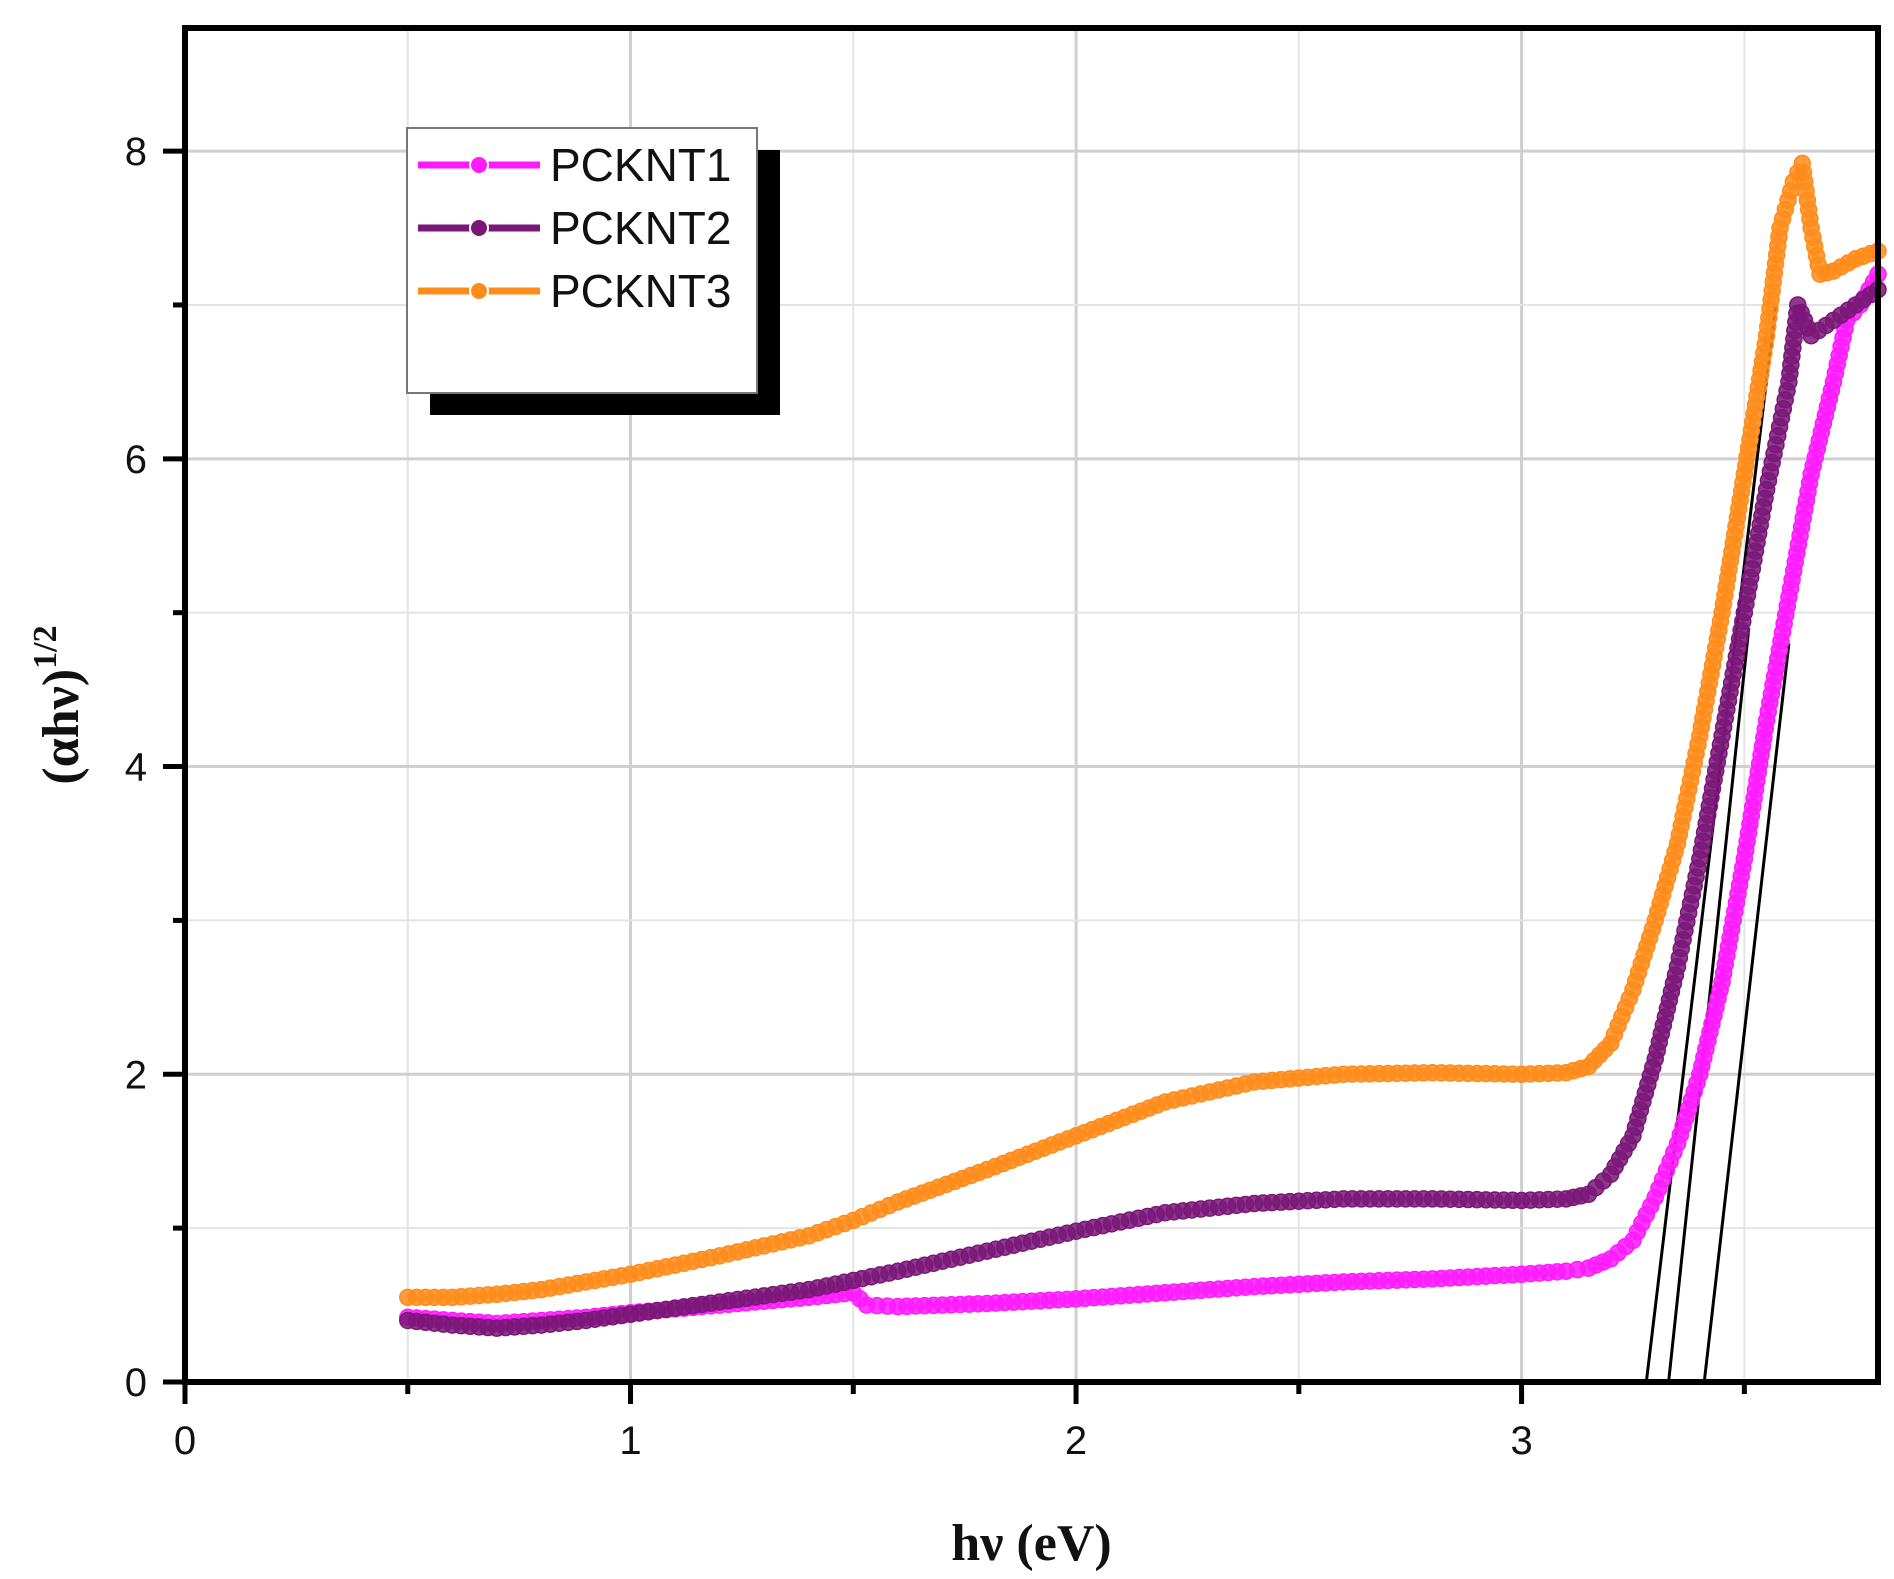 The image size is (1894, 1579). I want to click on legend-label: PCKNT1, so click(640, 165).